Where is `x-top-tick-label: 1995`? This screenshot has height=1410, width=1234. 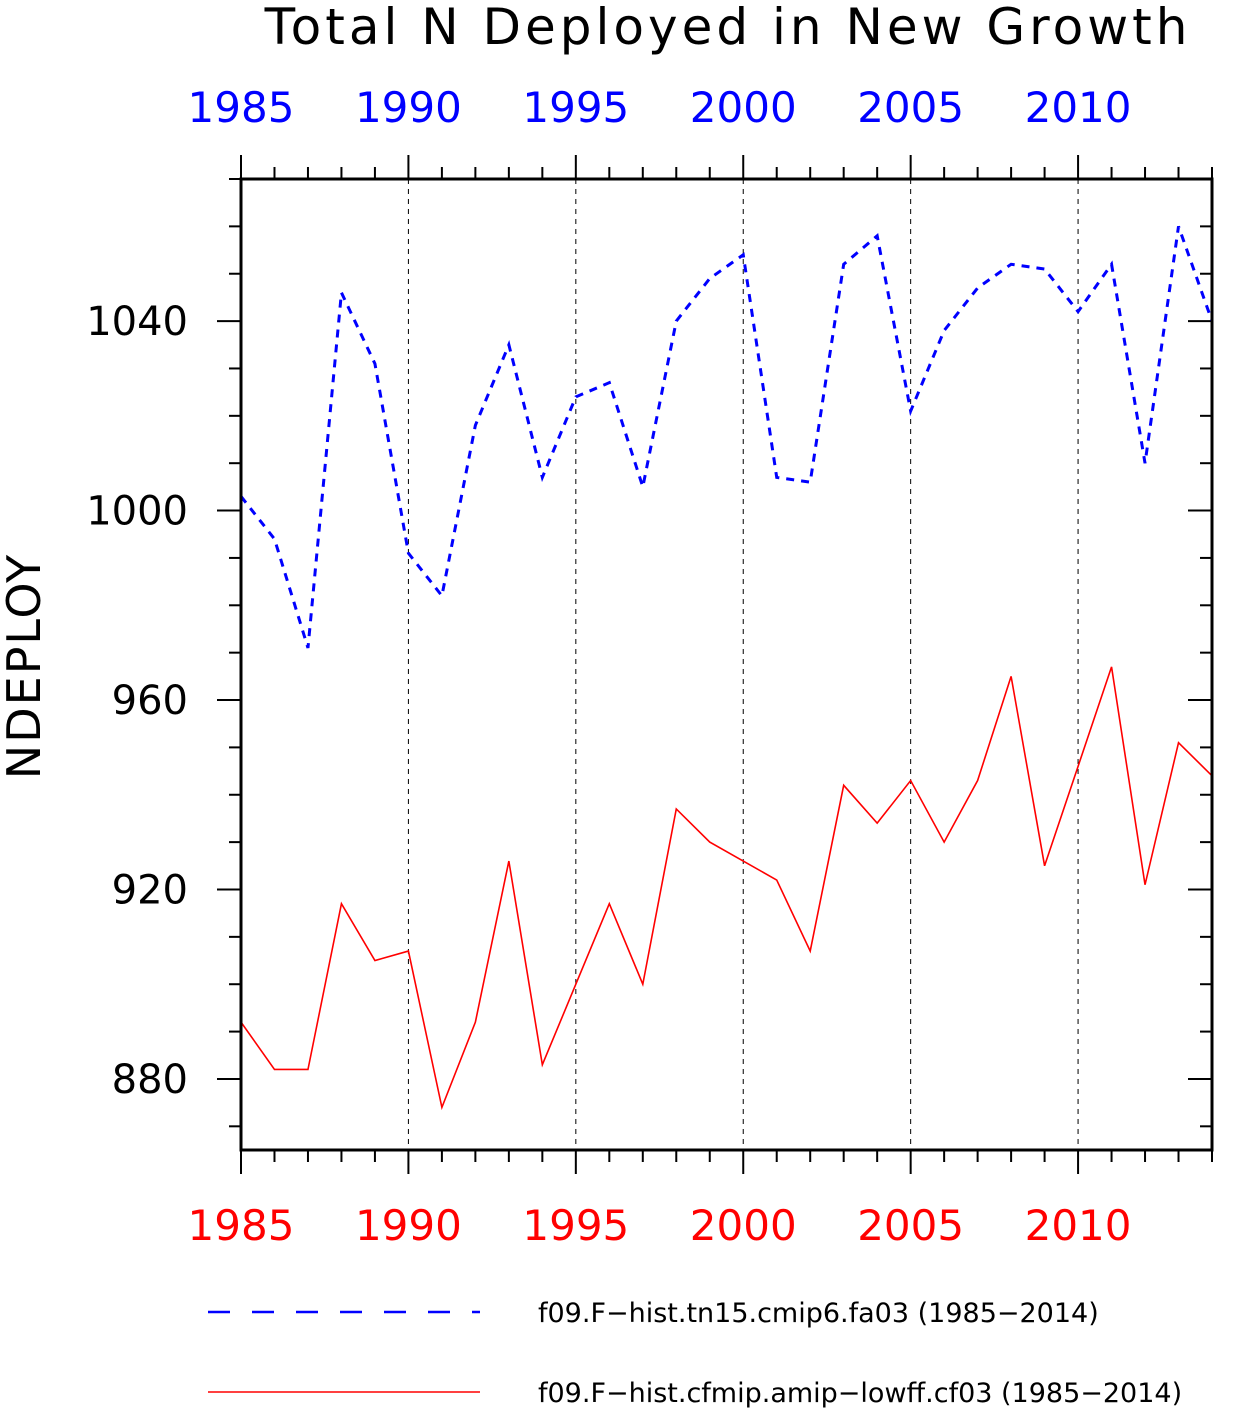 x-top-tick-label: 1995 is located at coordinates (575, 107).